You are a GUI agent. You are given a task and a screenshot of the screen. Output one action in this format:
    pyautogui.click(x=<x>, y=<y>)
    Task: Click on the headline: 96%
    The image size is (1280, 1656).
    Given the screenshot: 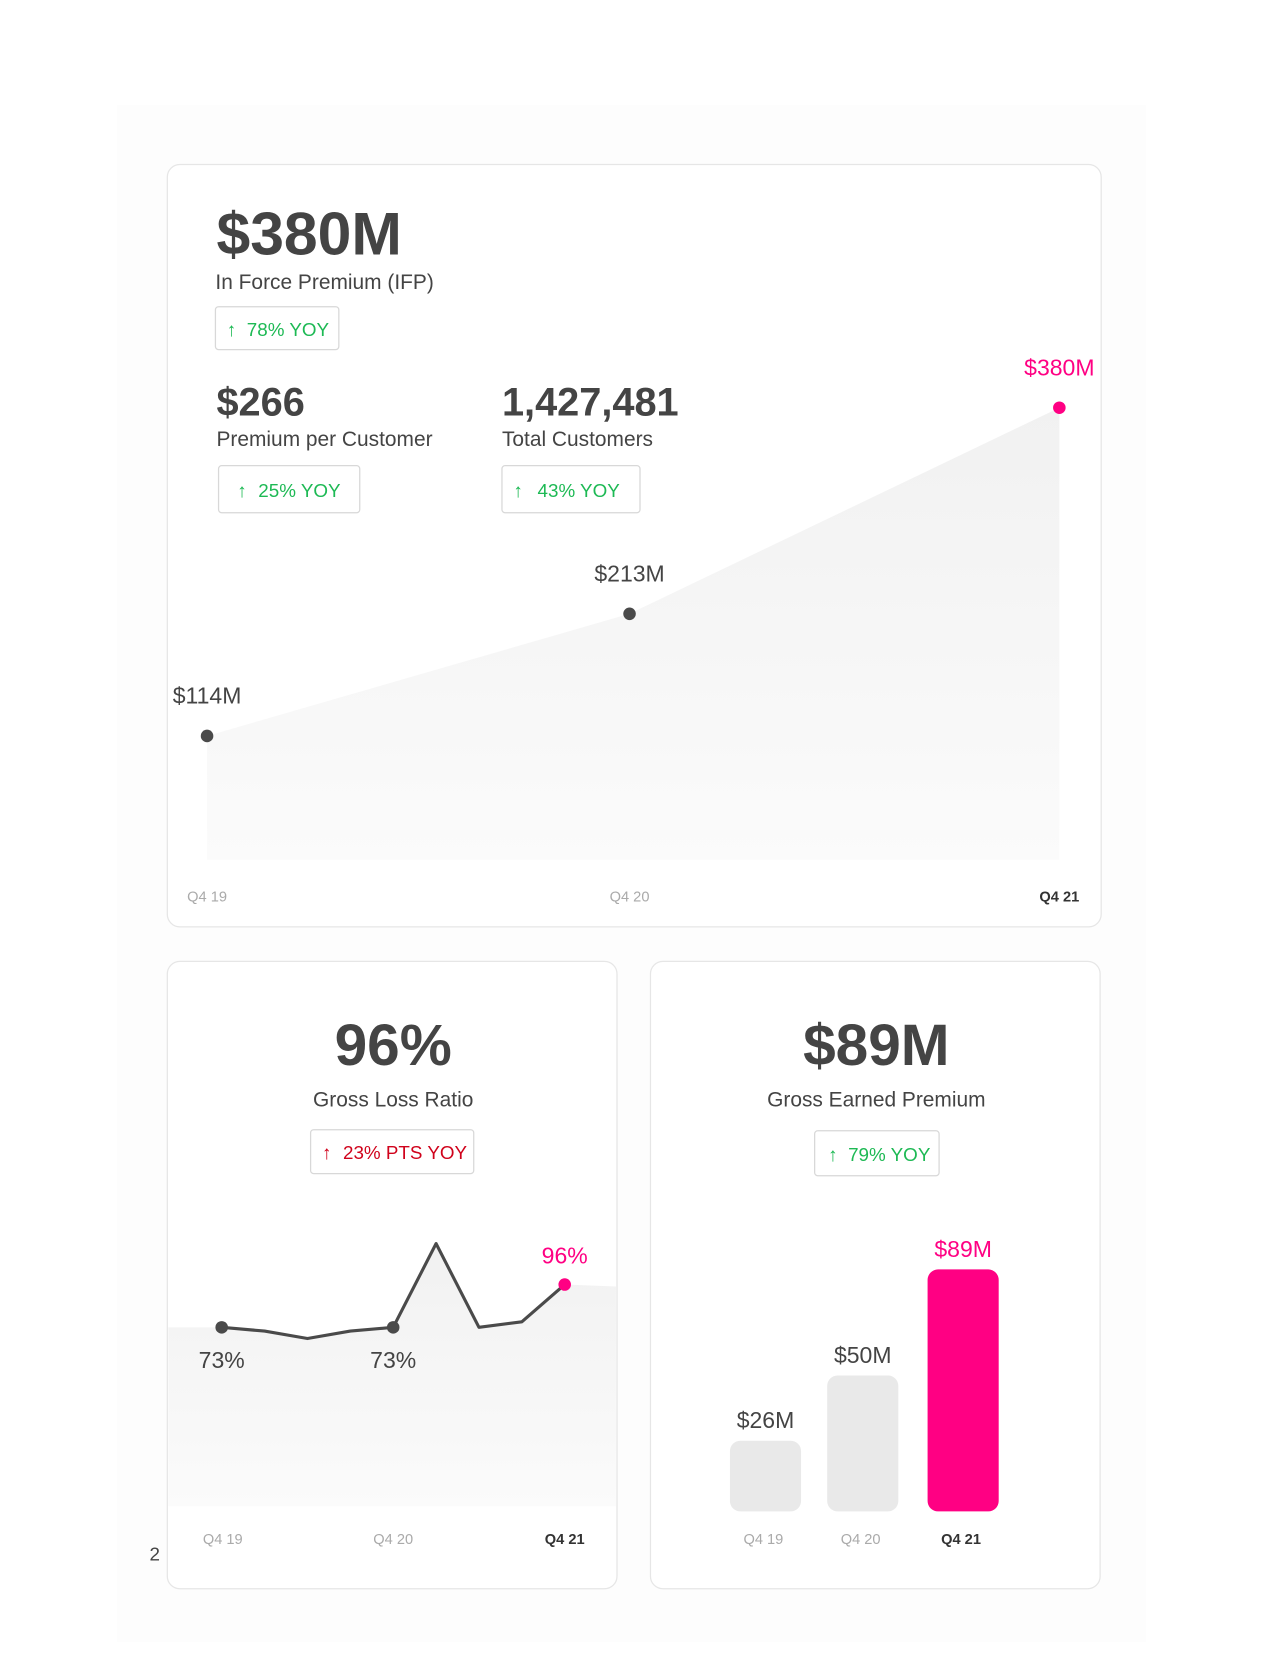 What is the action you would take?
    pyautogui.click(x=393, y=1045)
    